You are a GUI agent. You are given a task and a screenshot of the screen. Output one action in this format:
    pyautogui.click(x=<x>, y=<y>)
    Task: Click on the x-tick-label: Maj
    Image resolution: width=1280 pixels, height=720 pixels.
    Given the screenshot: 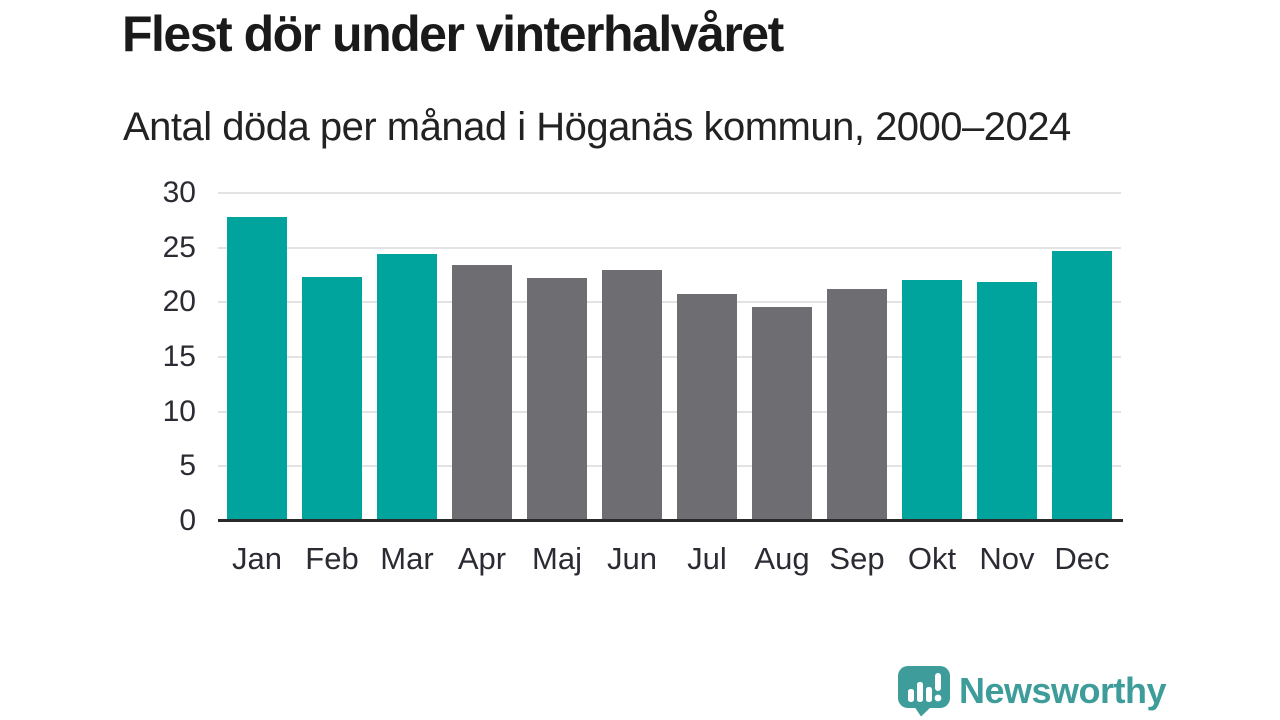 What is the action you would take?
    pyautogui.click(x=557, y=558)
    